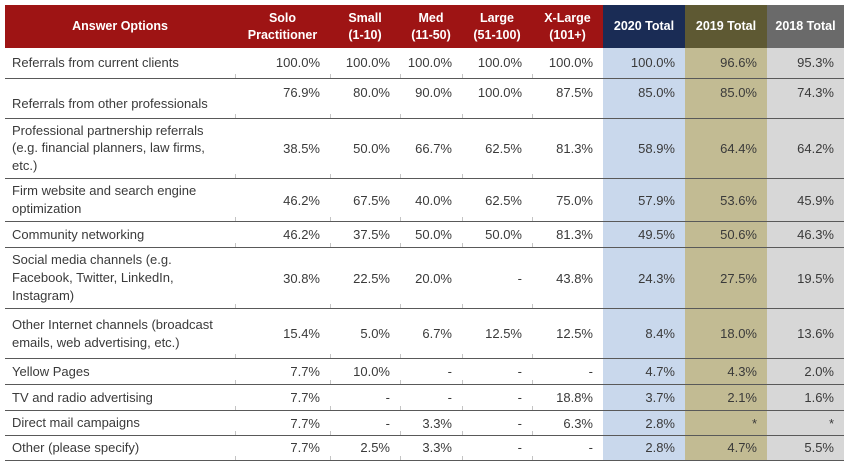  What do you see at coordinates (431, 333) in the screenshot?
I see `cell-value: 6.7%` at bounding box center [431, 333].